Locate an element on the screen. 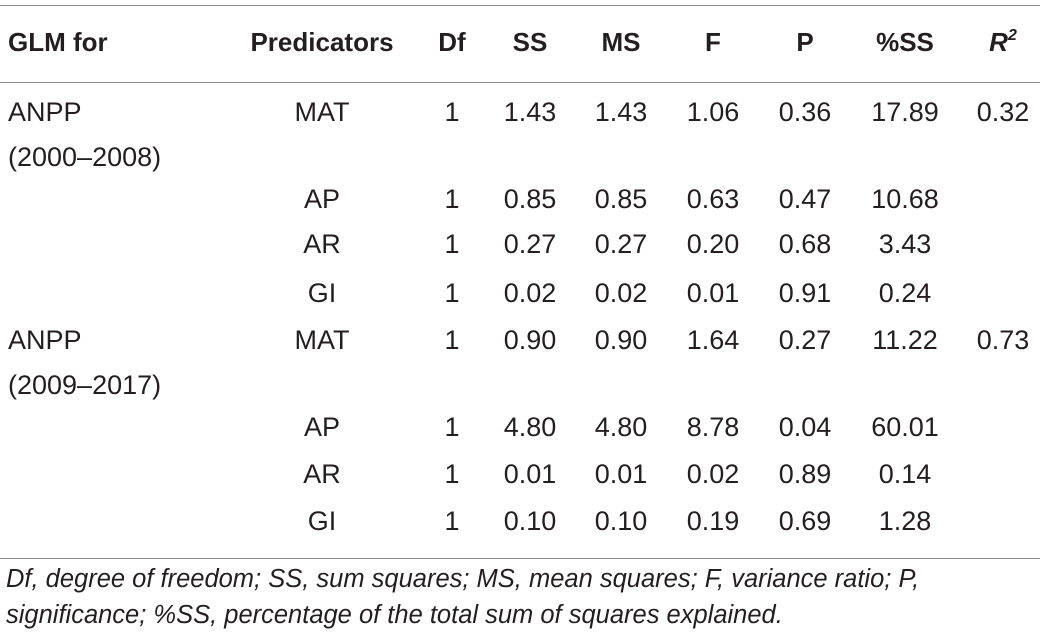 This screenshot has width=1040, height=644. ms-cell: 0.01 is located at coordinates (621, 474).